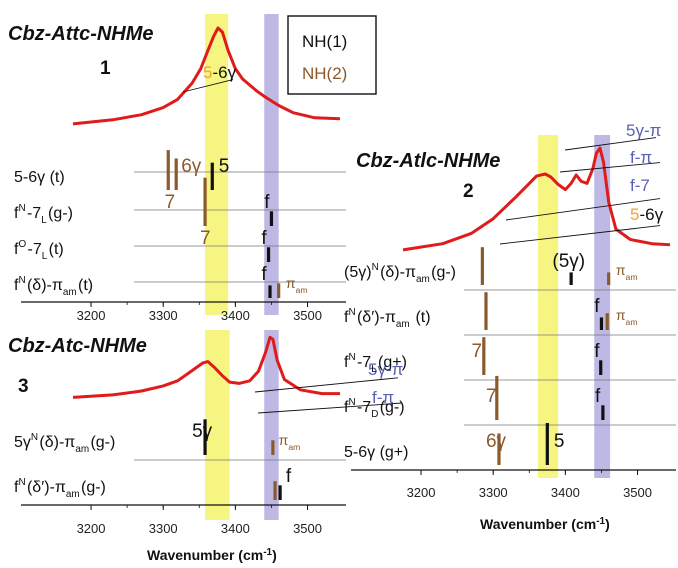 The width and height of the screenshot is (678, 568). What do you see at coordinates (60, 488) in the screenshot?
I see `conformer-label: fN (δ′)-πam (g-)` at bounding box center [60, 488].